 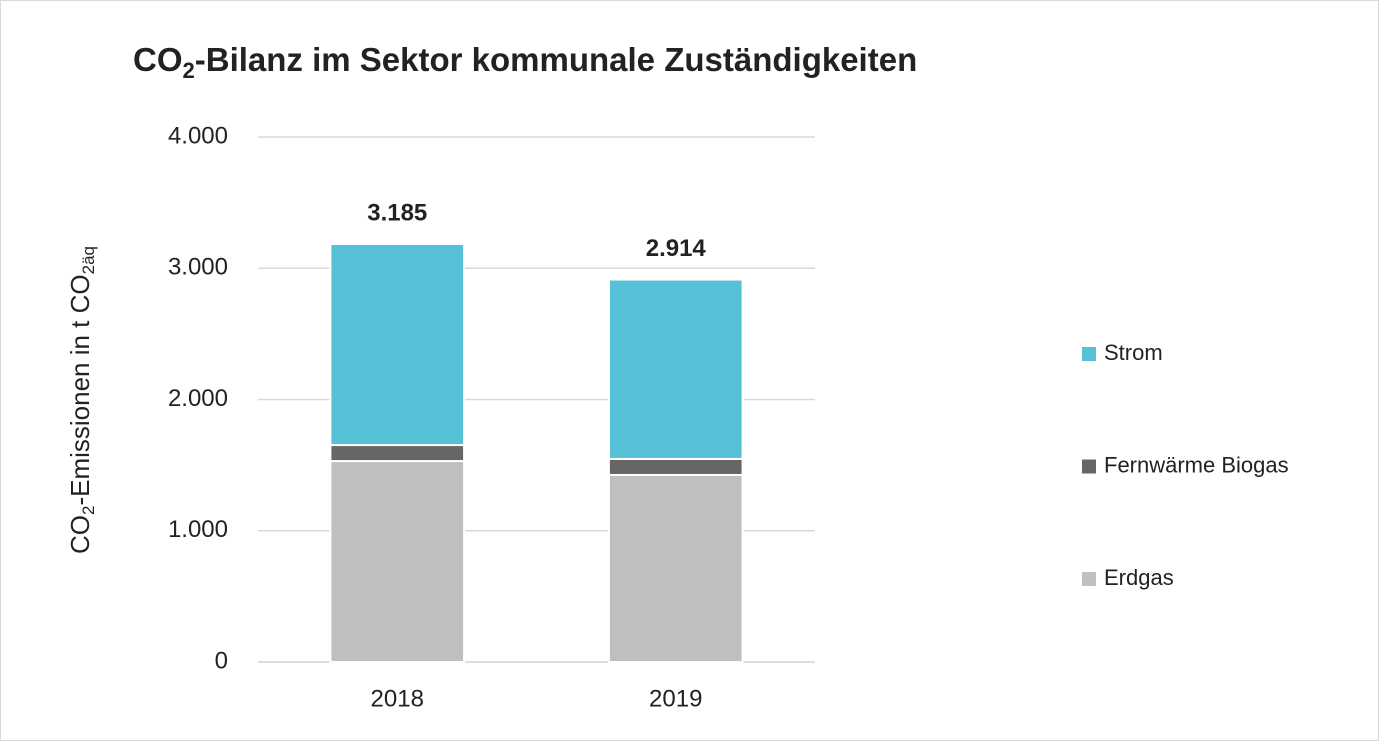 What do you see at coordinates (198, 135) in the screenshot?
I see `y-tick-label: 4.000` at bounding box center [198, 135].